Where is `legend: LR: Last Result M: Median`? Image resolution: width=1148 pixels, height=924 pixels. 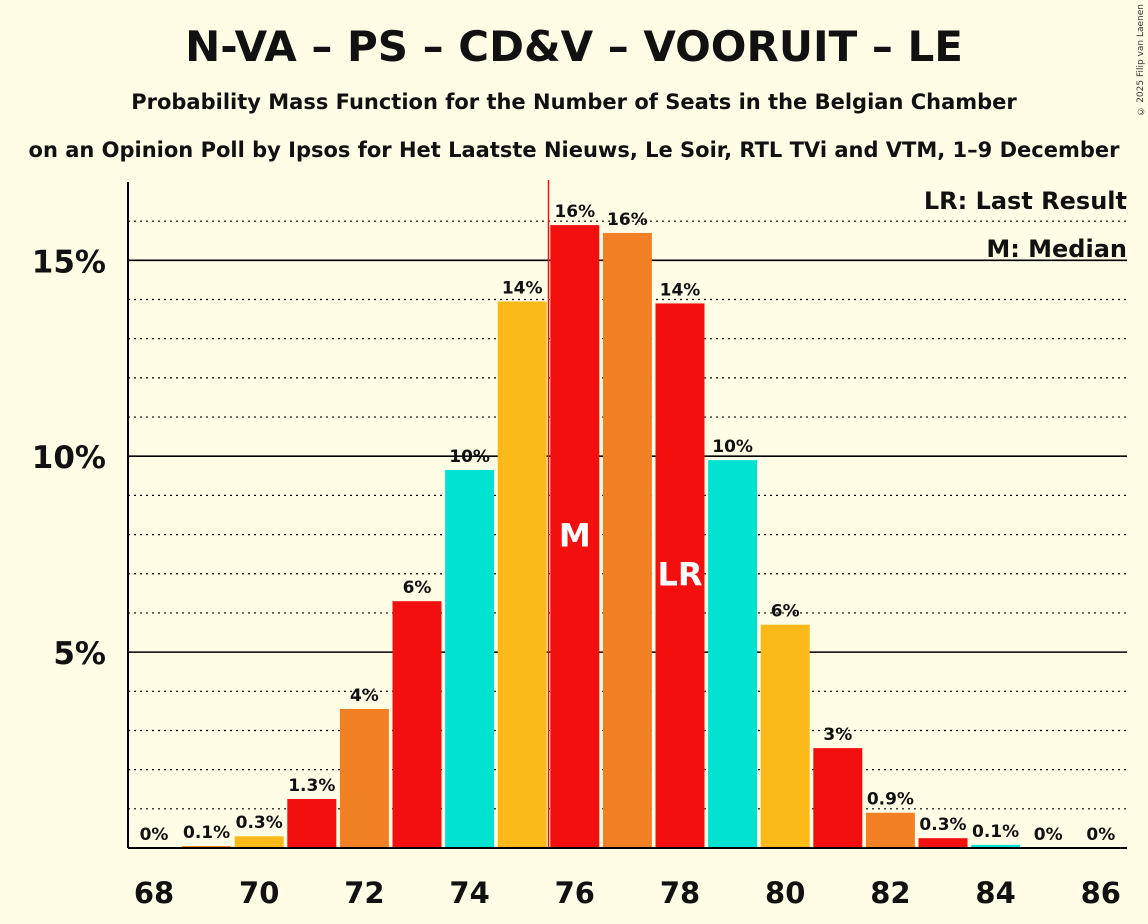 legend: LR: Last Result M: Median is located at coordinates (1025, 225).